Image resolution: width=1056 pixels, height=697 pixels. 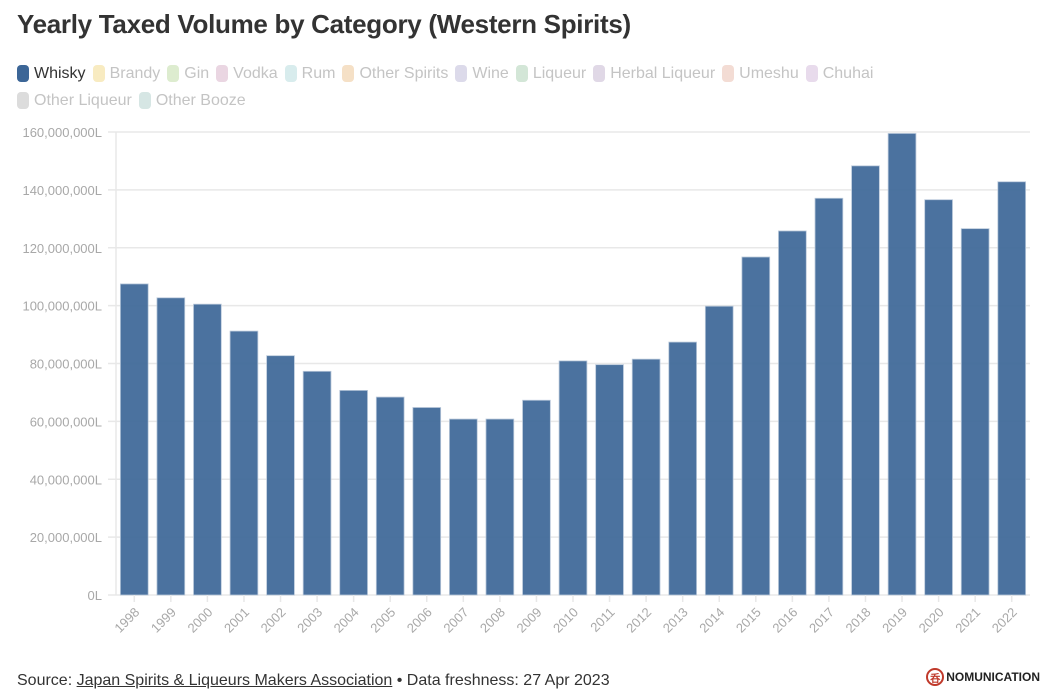 What do you see at coordinates (273, 620) in the screenshot?
I see `x-tick-label: 2002` at bounding box center [273, 620].